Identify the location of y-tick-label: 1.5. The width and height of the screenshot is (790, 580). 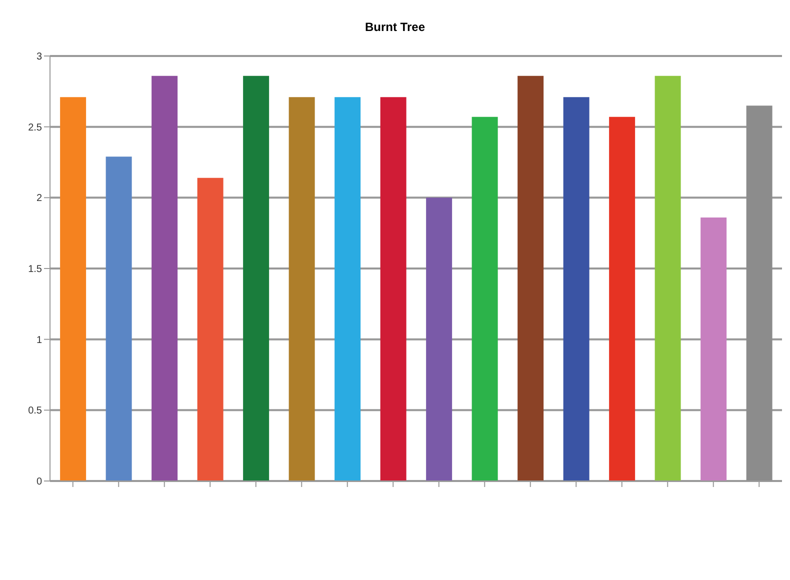
(35, 270).